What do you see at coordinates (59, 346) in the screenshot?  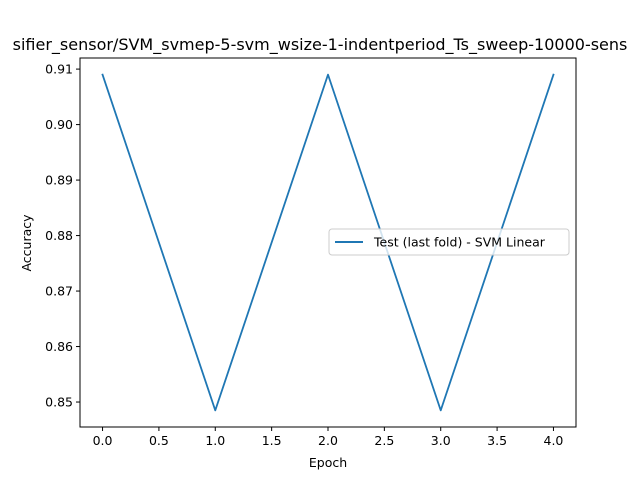 I see `y-tick-label: 0.86` at bounding box center [59, 346].